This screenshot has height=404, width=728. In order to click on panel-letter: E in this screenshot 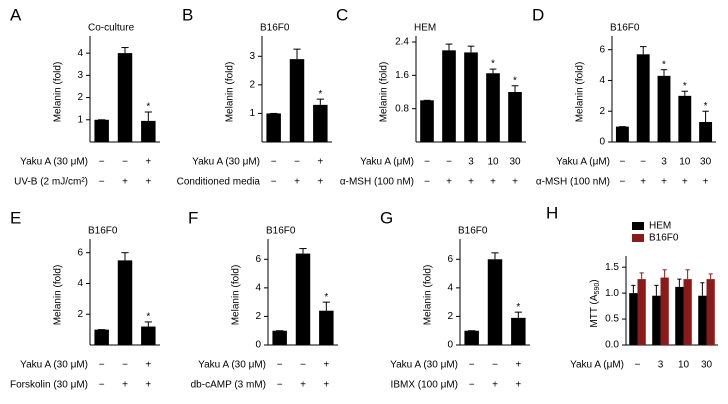, I will do `click(15, 217)`.